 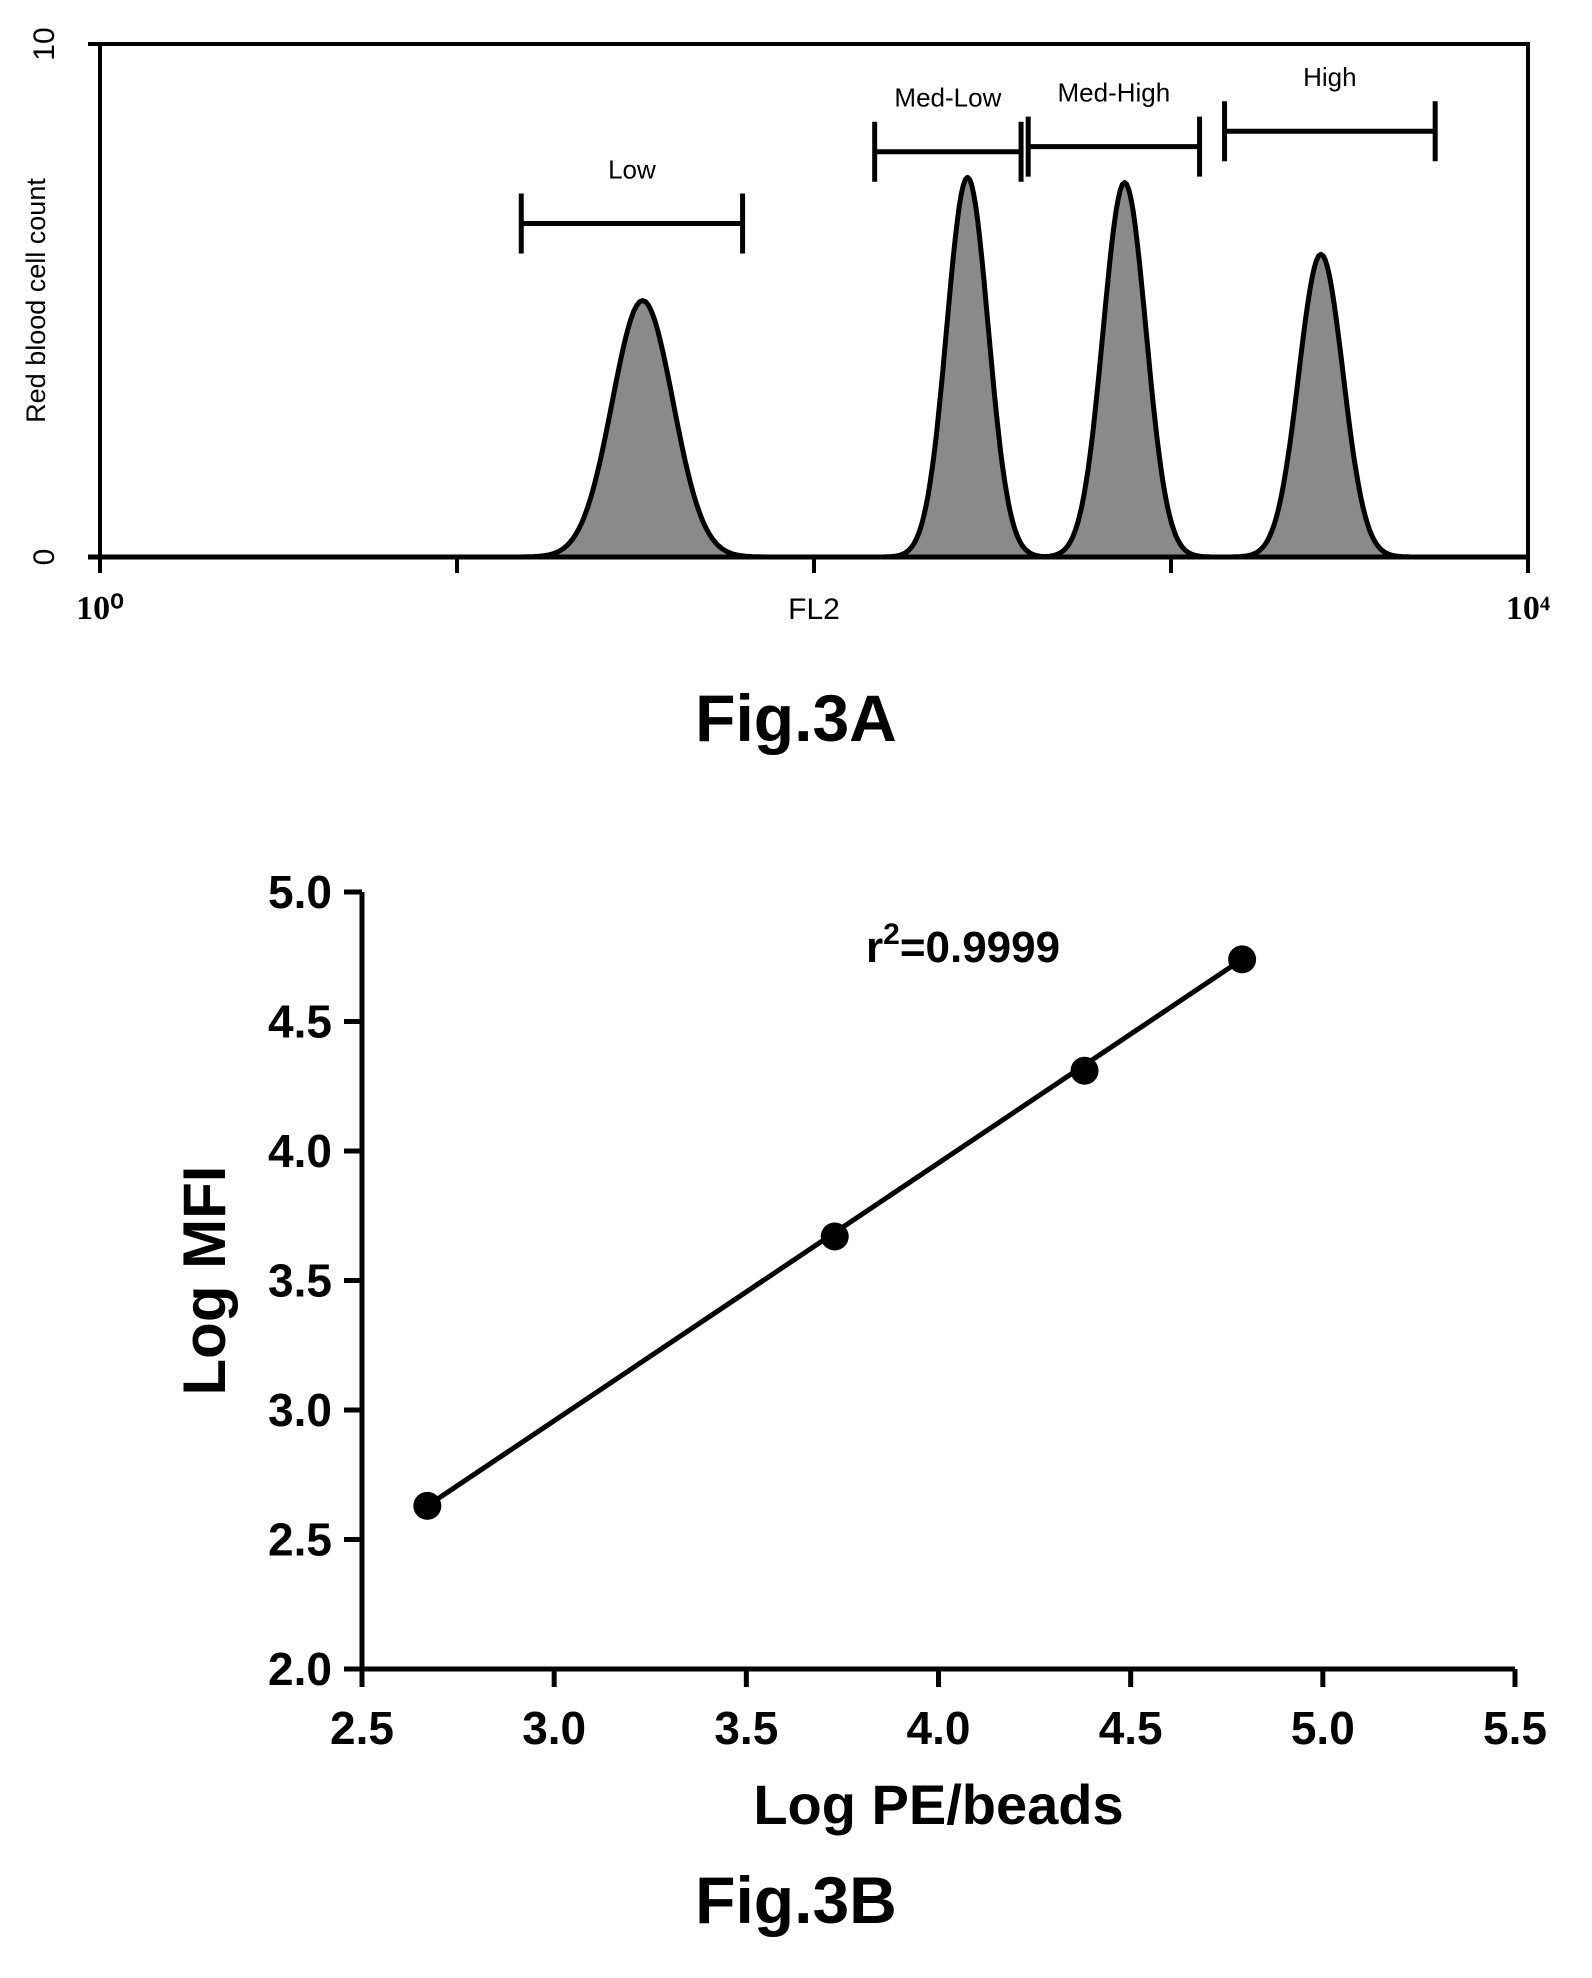 What do you see at coordinates (300, 1151) in the screenshot?
I see `y-tick-label: 4.0` at bounding box center [300, 1151].